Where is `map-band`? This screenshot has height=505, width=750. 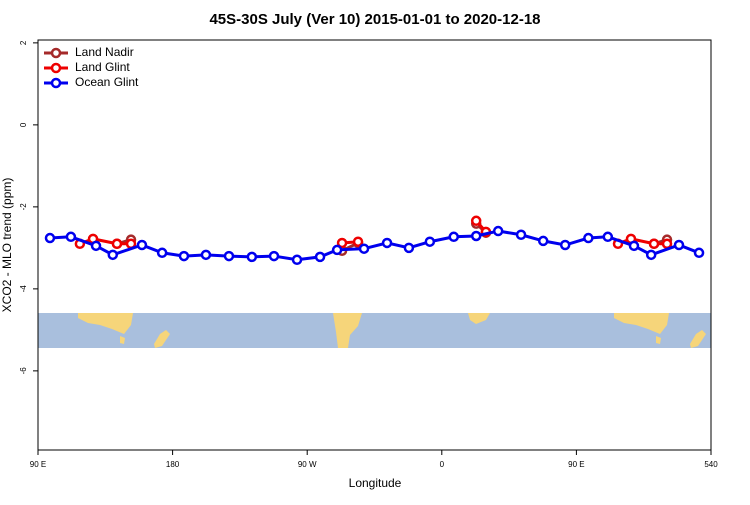
map-band is located at coordinates (374, 330).